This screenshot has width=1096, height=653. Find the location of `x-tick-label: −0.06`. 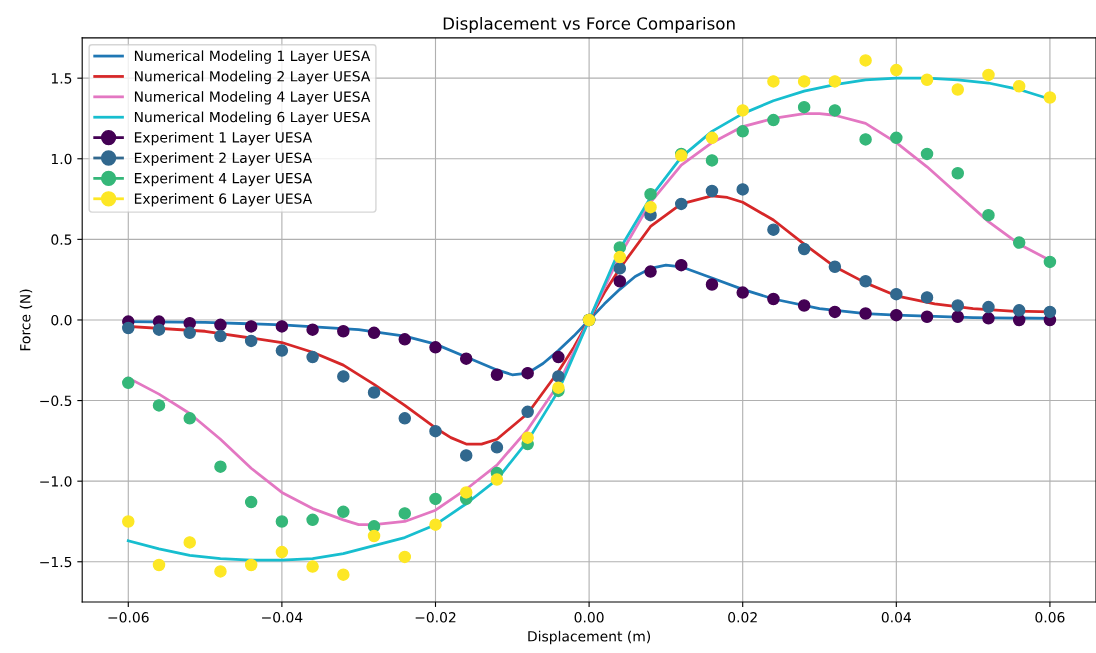

x-tick-label: −0.06 is located at coordinates (128, 617).